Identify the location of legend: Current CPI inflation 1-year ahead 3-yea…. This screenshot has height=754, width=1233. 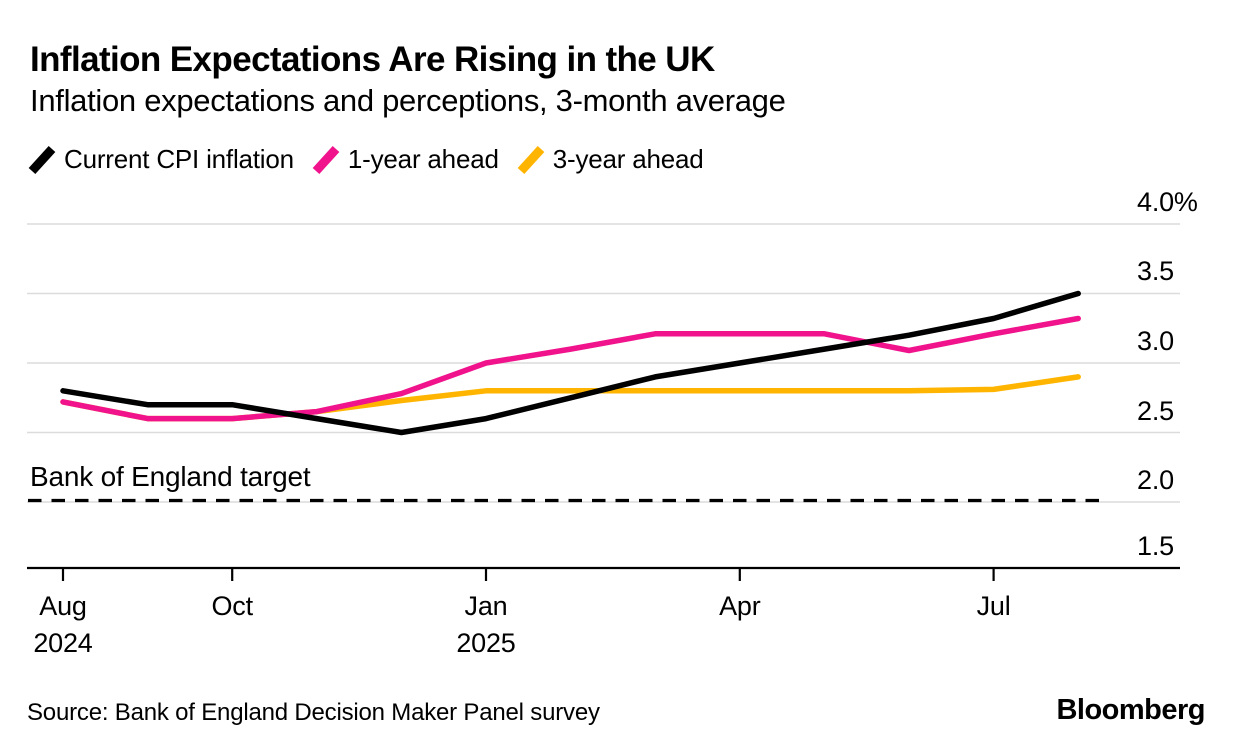
(366, 159).